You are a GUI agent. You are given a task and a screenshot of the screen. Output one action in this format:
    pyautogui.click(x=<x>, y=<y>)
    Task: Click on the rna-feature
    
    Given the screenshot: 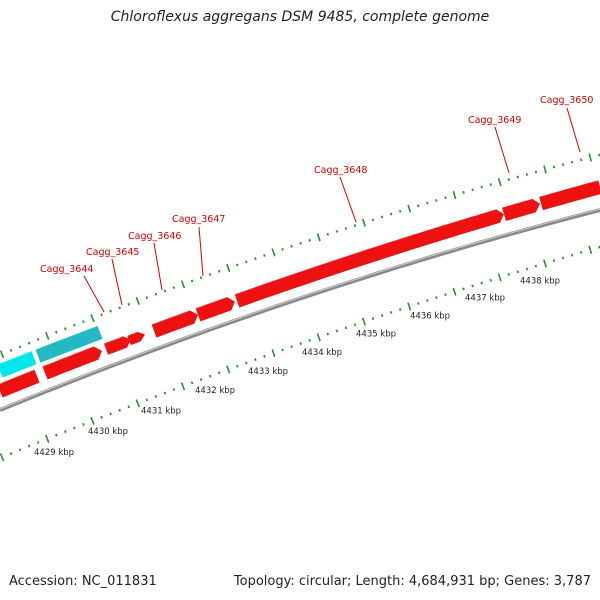 What is the action you would take?
    pyautogui.click(x=18, y=364)
    